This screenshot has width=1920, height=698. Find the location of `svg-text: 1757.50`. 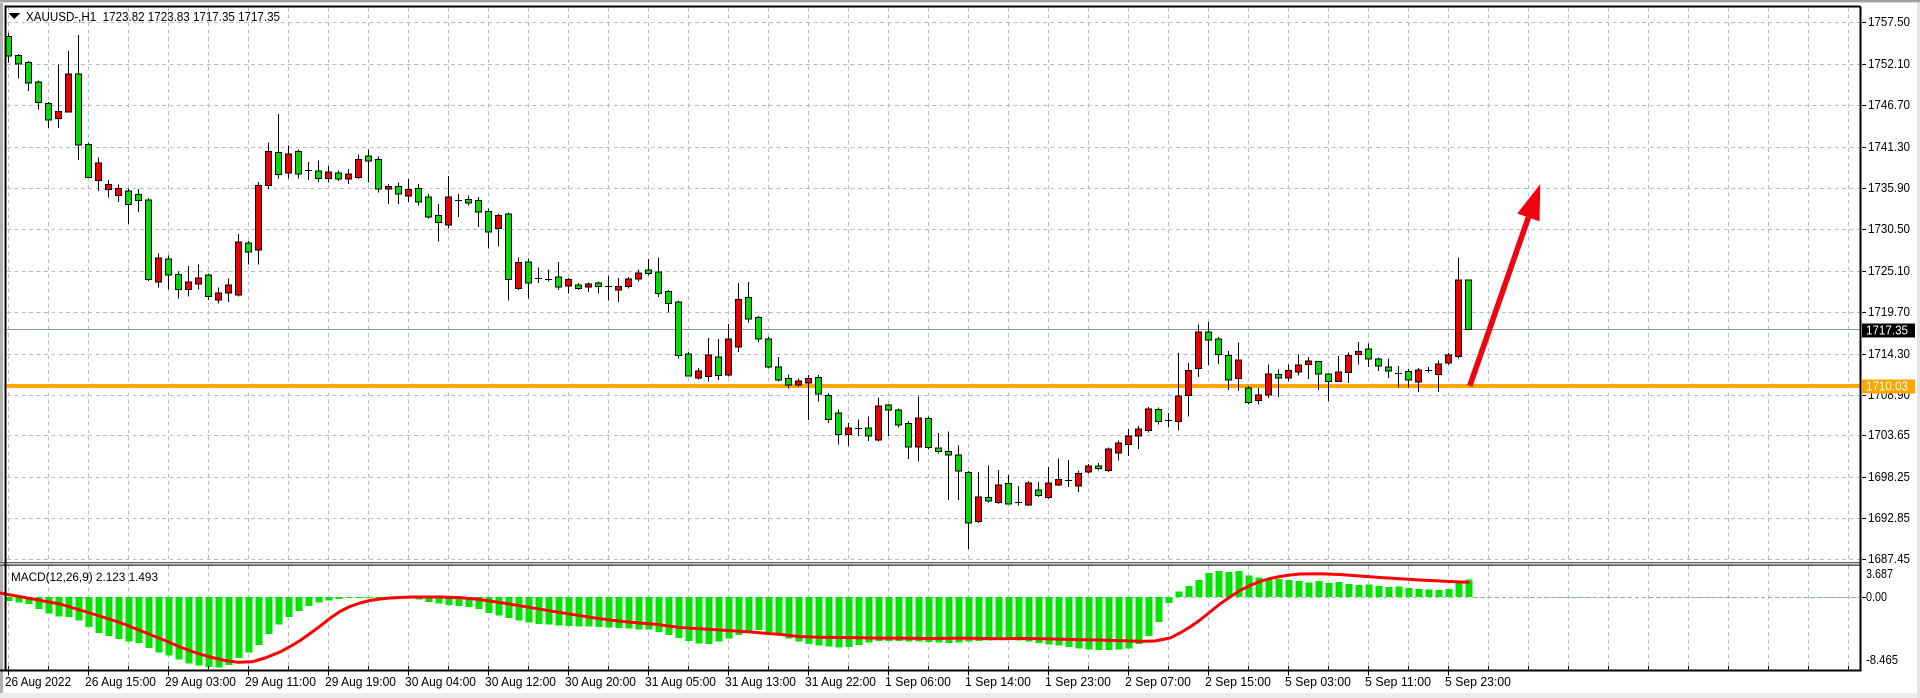

svg-text: 1757.50 is located at coordinates (1889, 21).